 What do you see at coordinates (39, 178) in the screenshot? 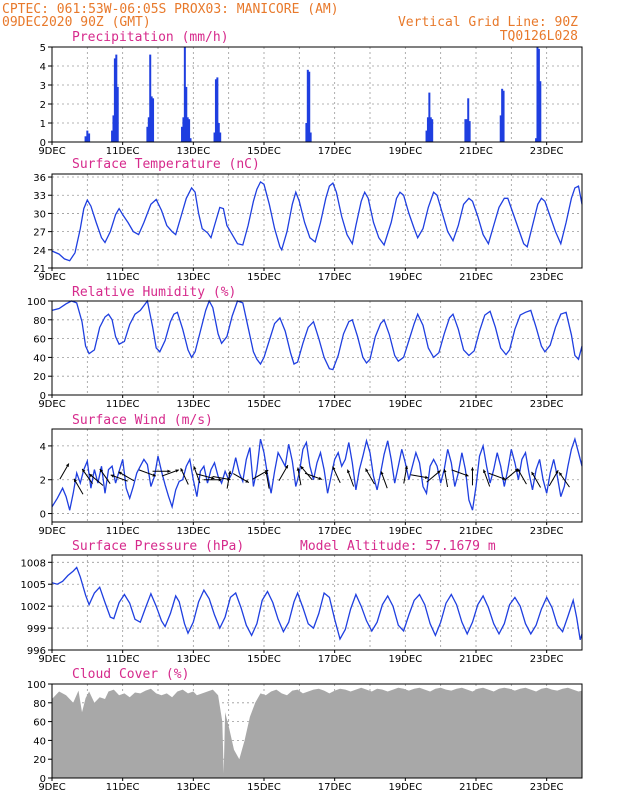
I see `temp-ytick-label: 36` at bounding box center [39, 178].